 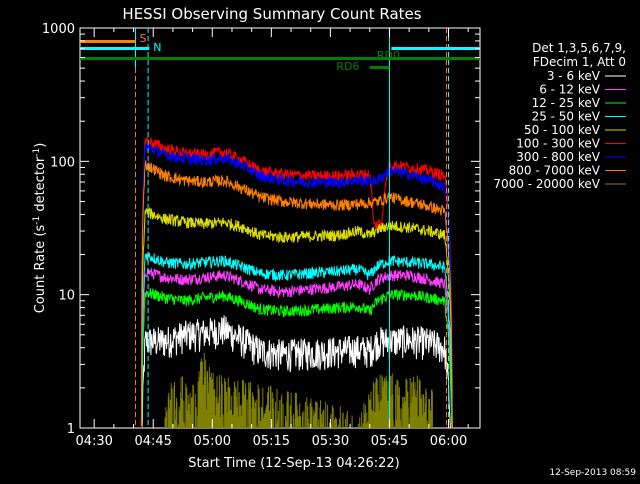 What do you see at coordinates (379, 67) in the screenshot?
I see `flag-bar-rd6` at bounding box center [379, 67].